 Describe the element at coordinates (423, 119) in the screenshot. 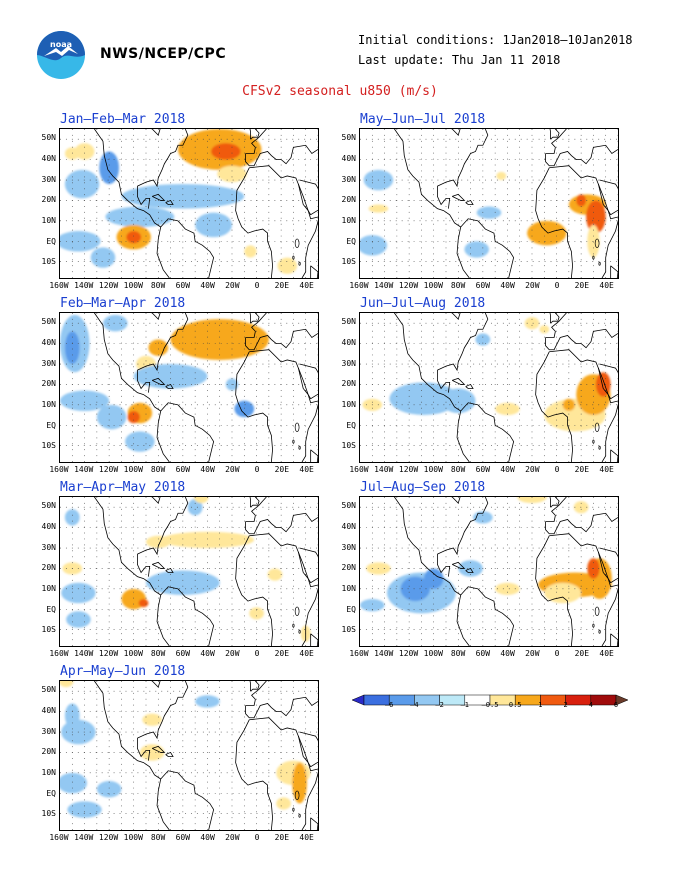

I see `panel-title: May–Jun–Jul 2018` at that location.